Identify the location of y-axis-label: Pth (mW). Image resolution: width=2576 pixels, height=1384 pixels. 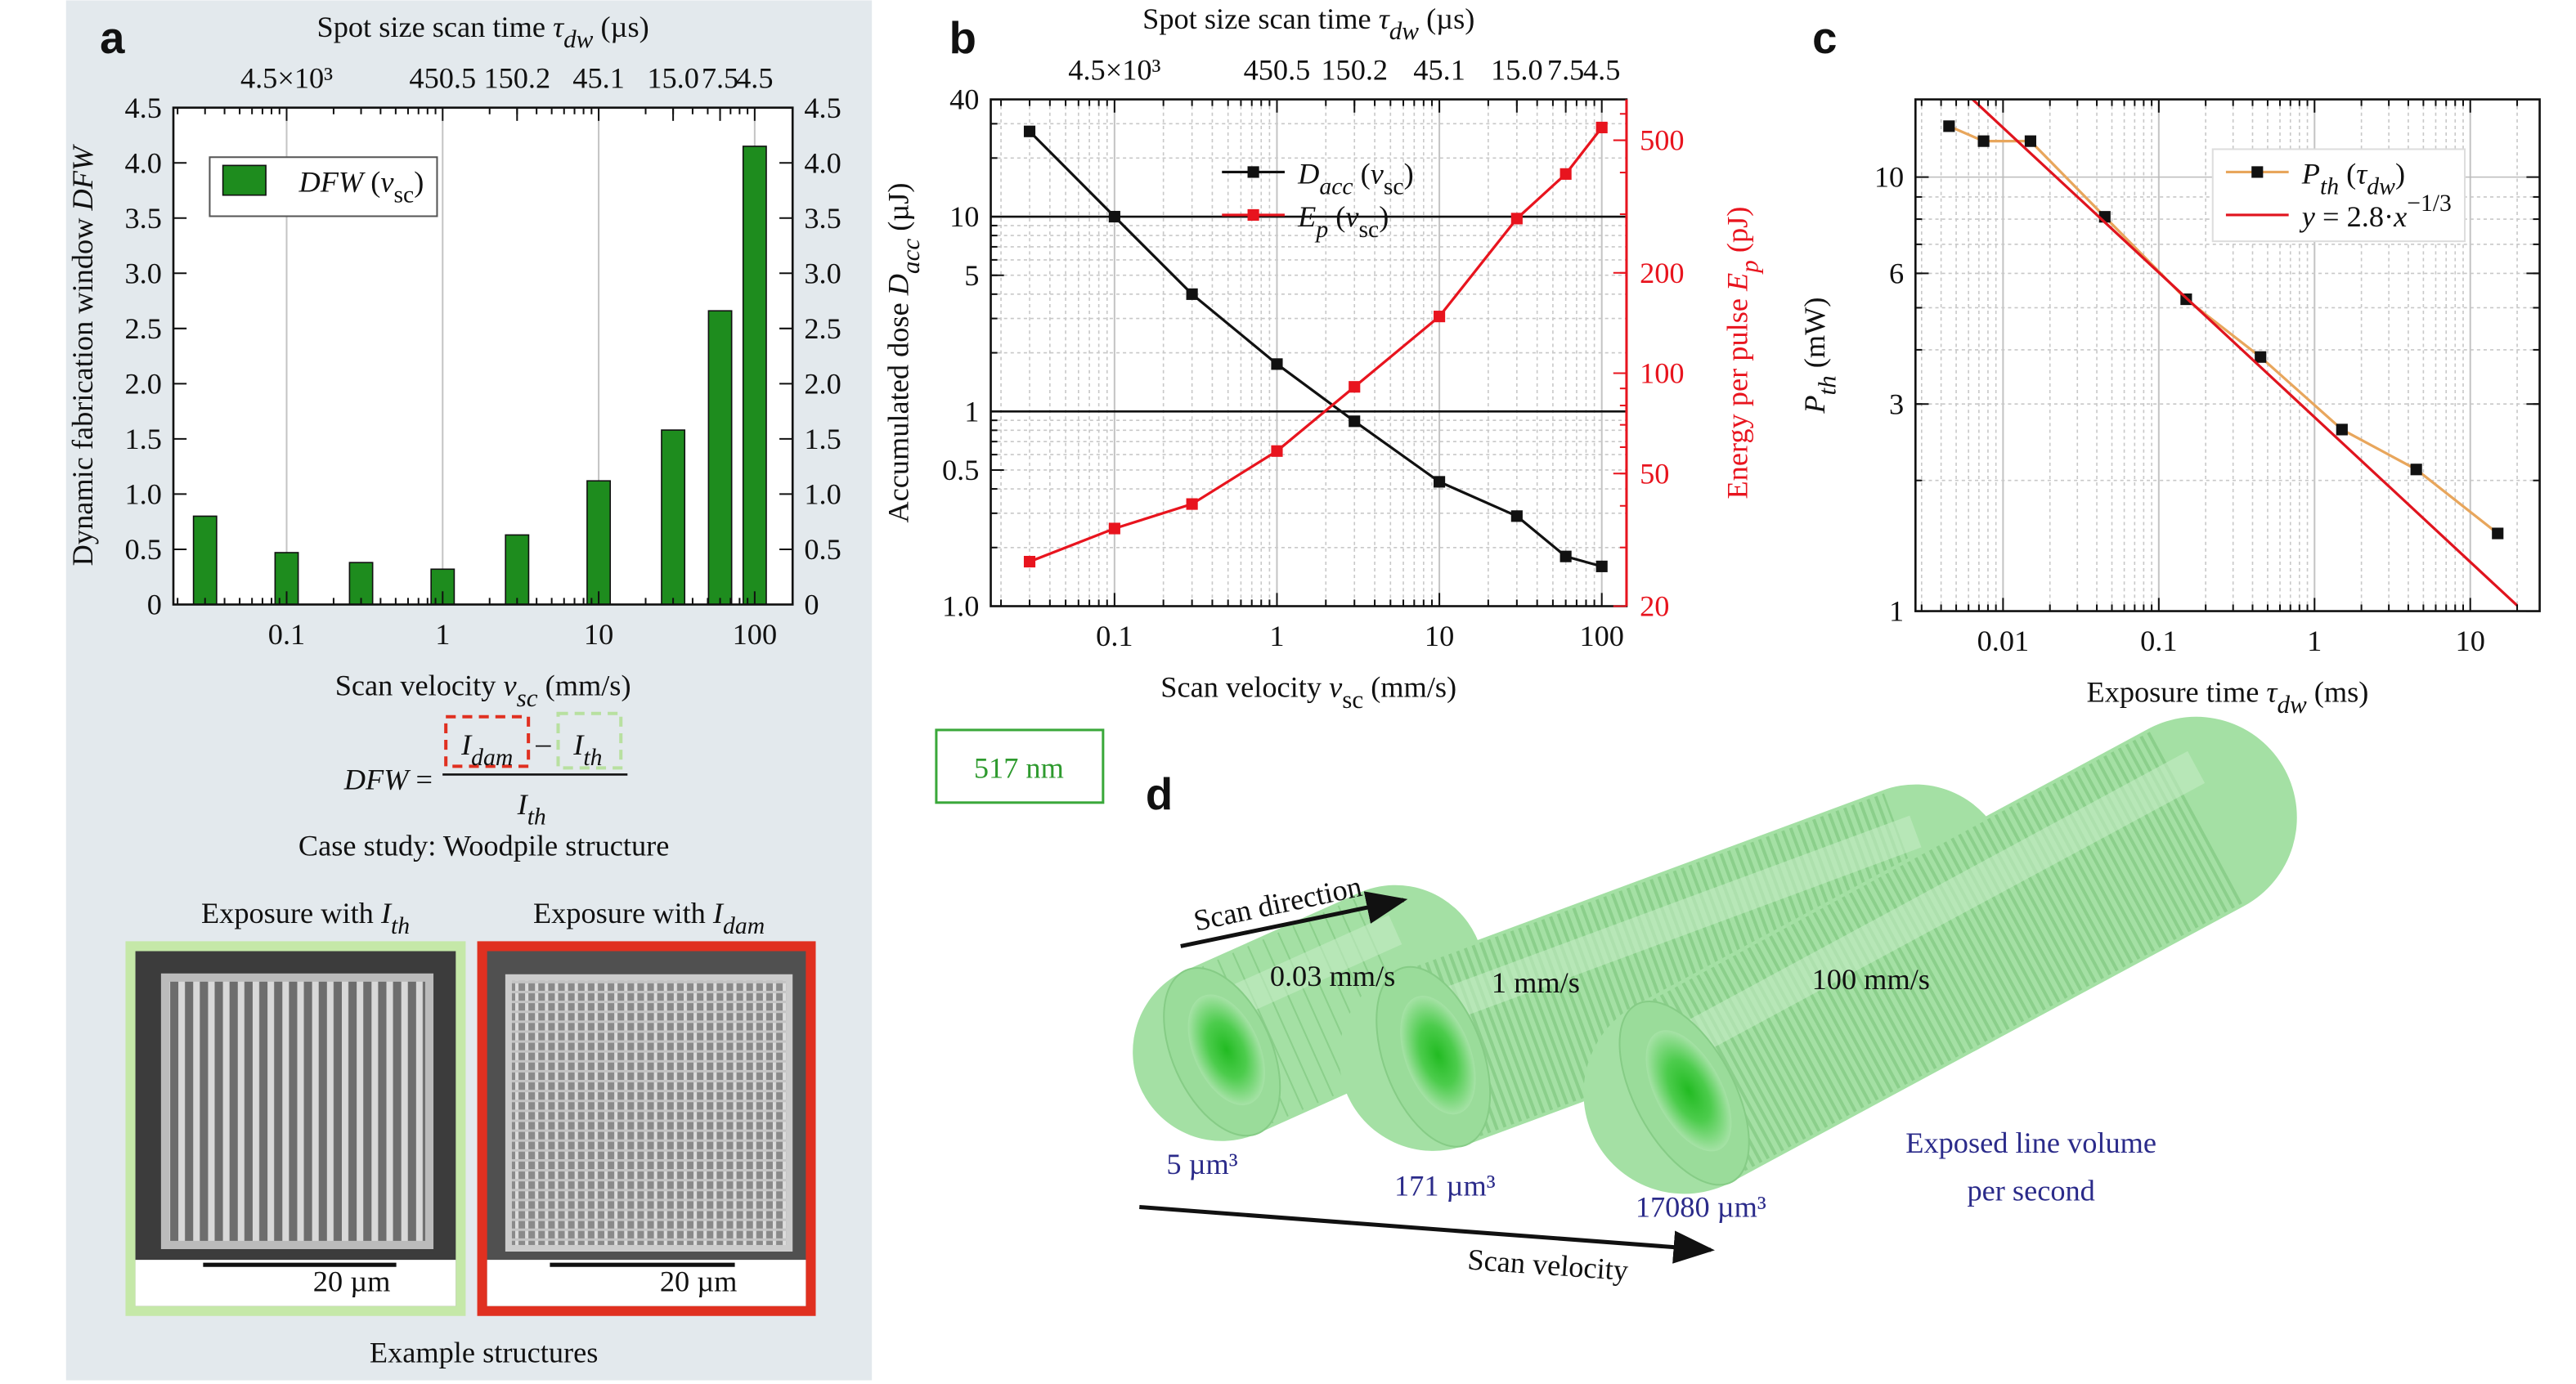
(1820, 355).